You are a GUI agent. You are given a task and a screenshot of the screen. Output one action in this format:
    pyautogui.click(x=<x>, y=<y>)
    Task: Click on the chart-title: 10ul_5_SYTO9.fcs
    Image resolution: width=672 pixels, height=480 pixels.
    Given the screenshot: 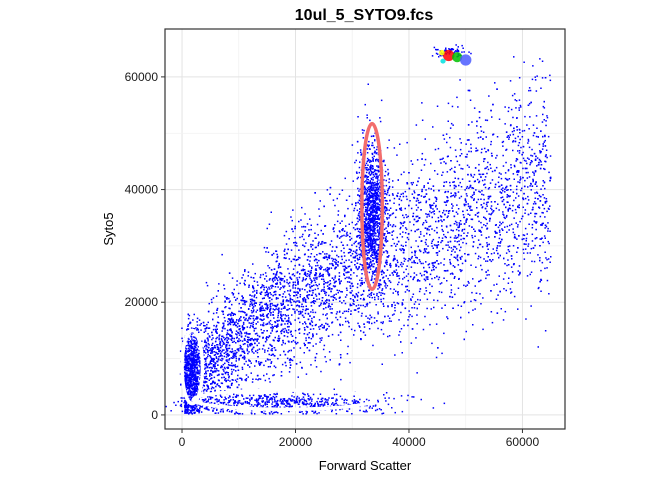 What is the action you would take?
    pyautogui.click(x=364, y=15)
    